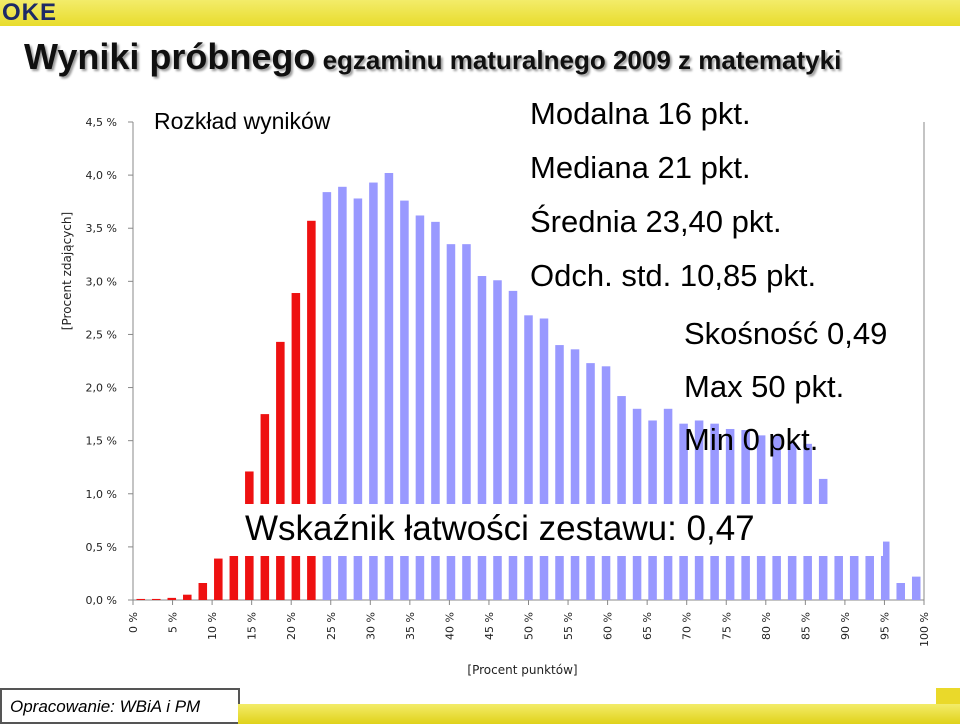 This screenshot has height=724, width=960. I want to click on x-tick-label: 95 %, so click(884, 626).